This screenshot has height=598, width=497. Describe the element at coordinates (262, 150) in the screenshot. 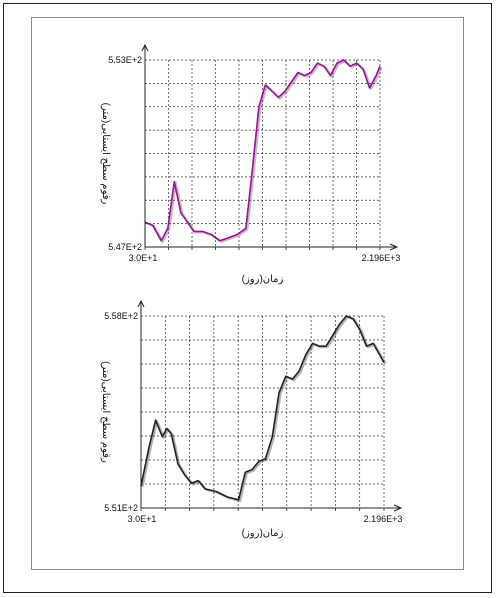

I see `series-line` at that location.